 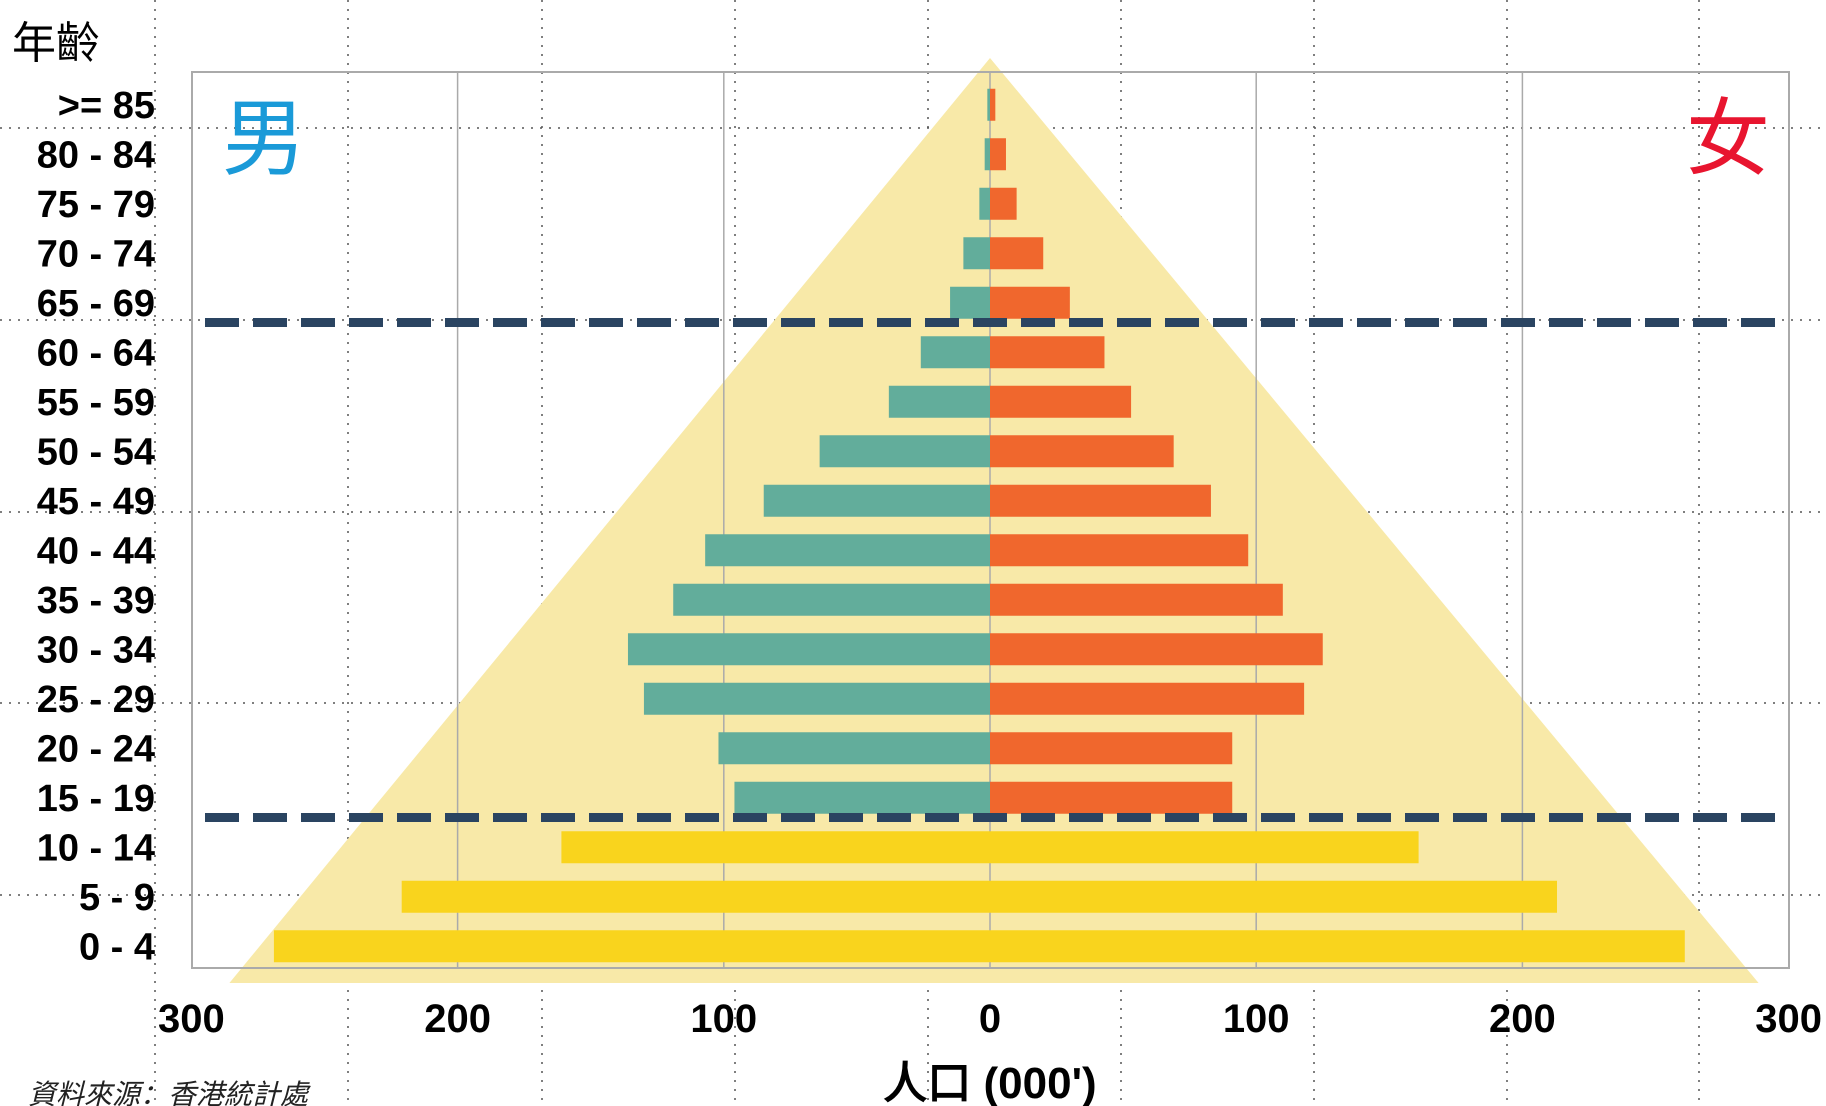 What do you see at coordinates (96, 601) in the screenshot?
I see `age-label: 35 - 39` at bounding box center [96, 601].